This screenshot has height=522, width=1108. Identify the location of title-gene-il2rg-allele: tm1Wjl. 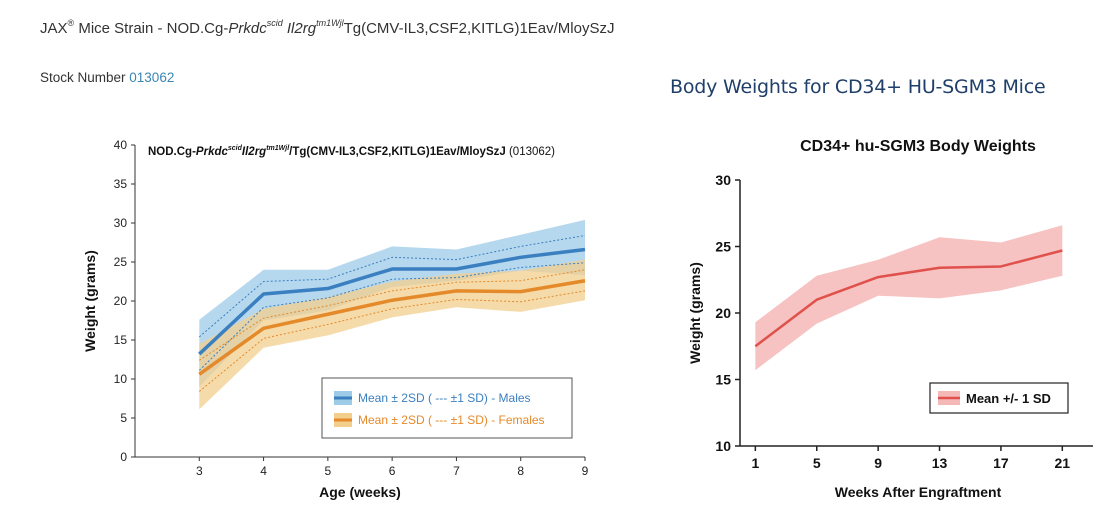
(278, 148).